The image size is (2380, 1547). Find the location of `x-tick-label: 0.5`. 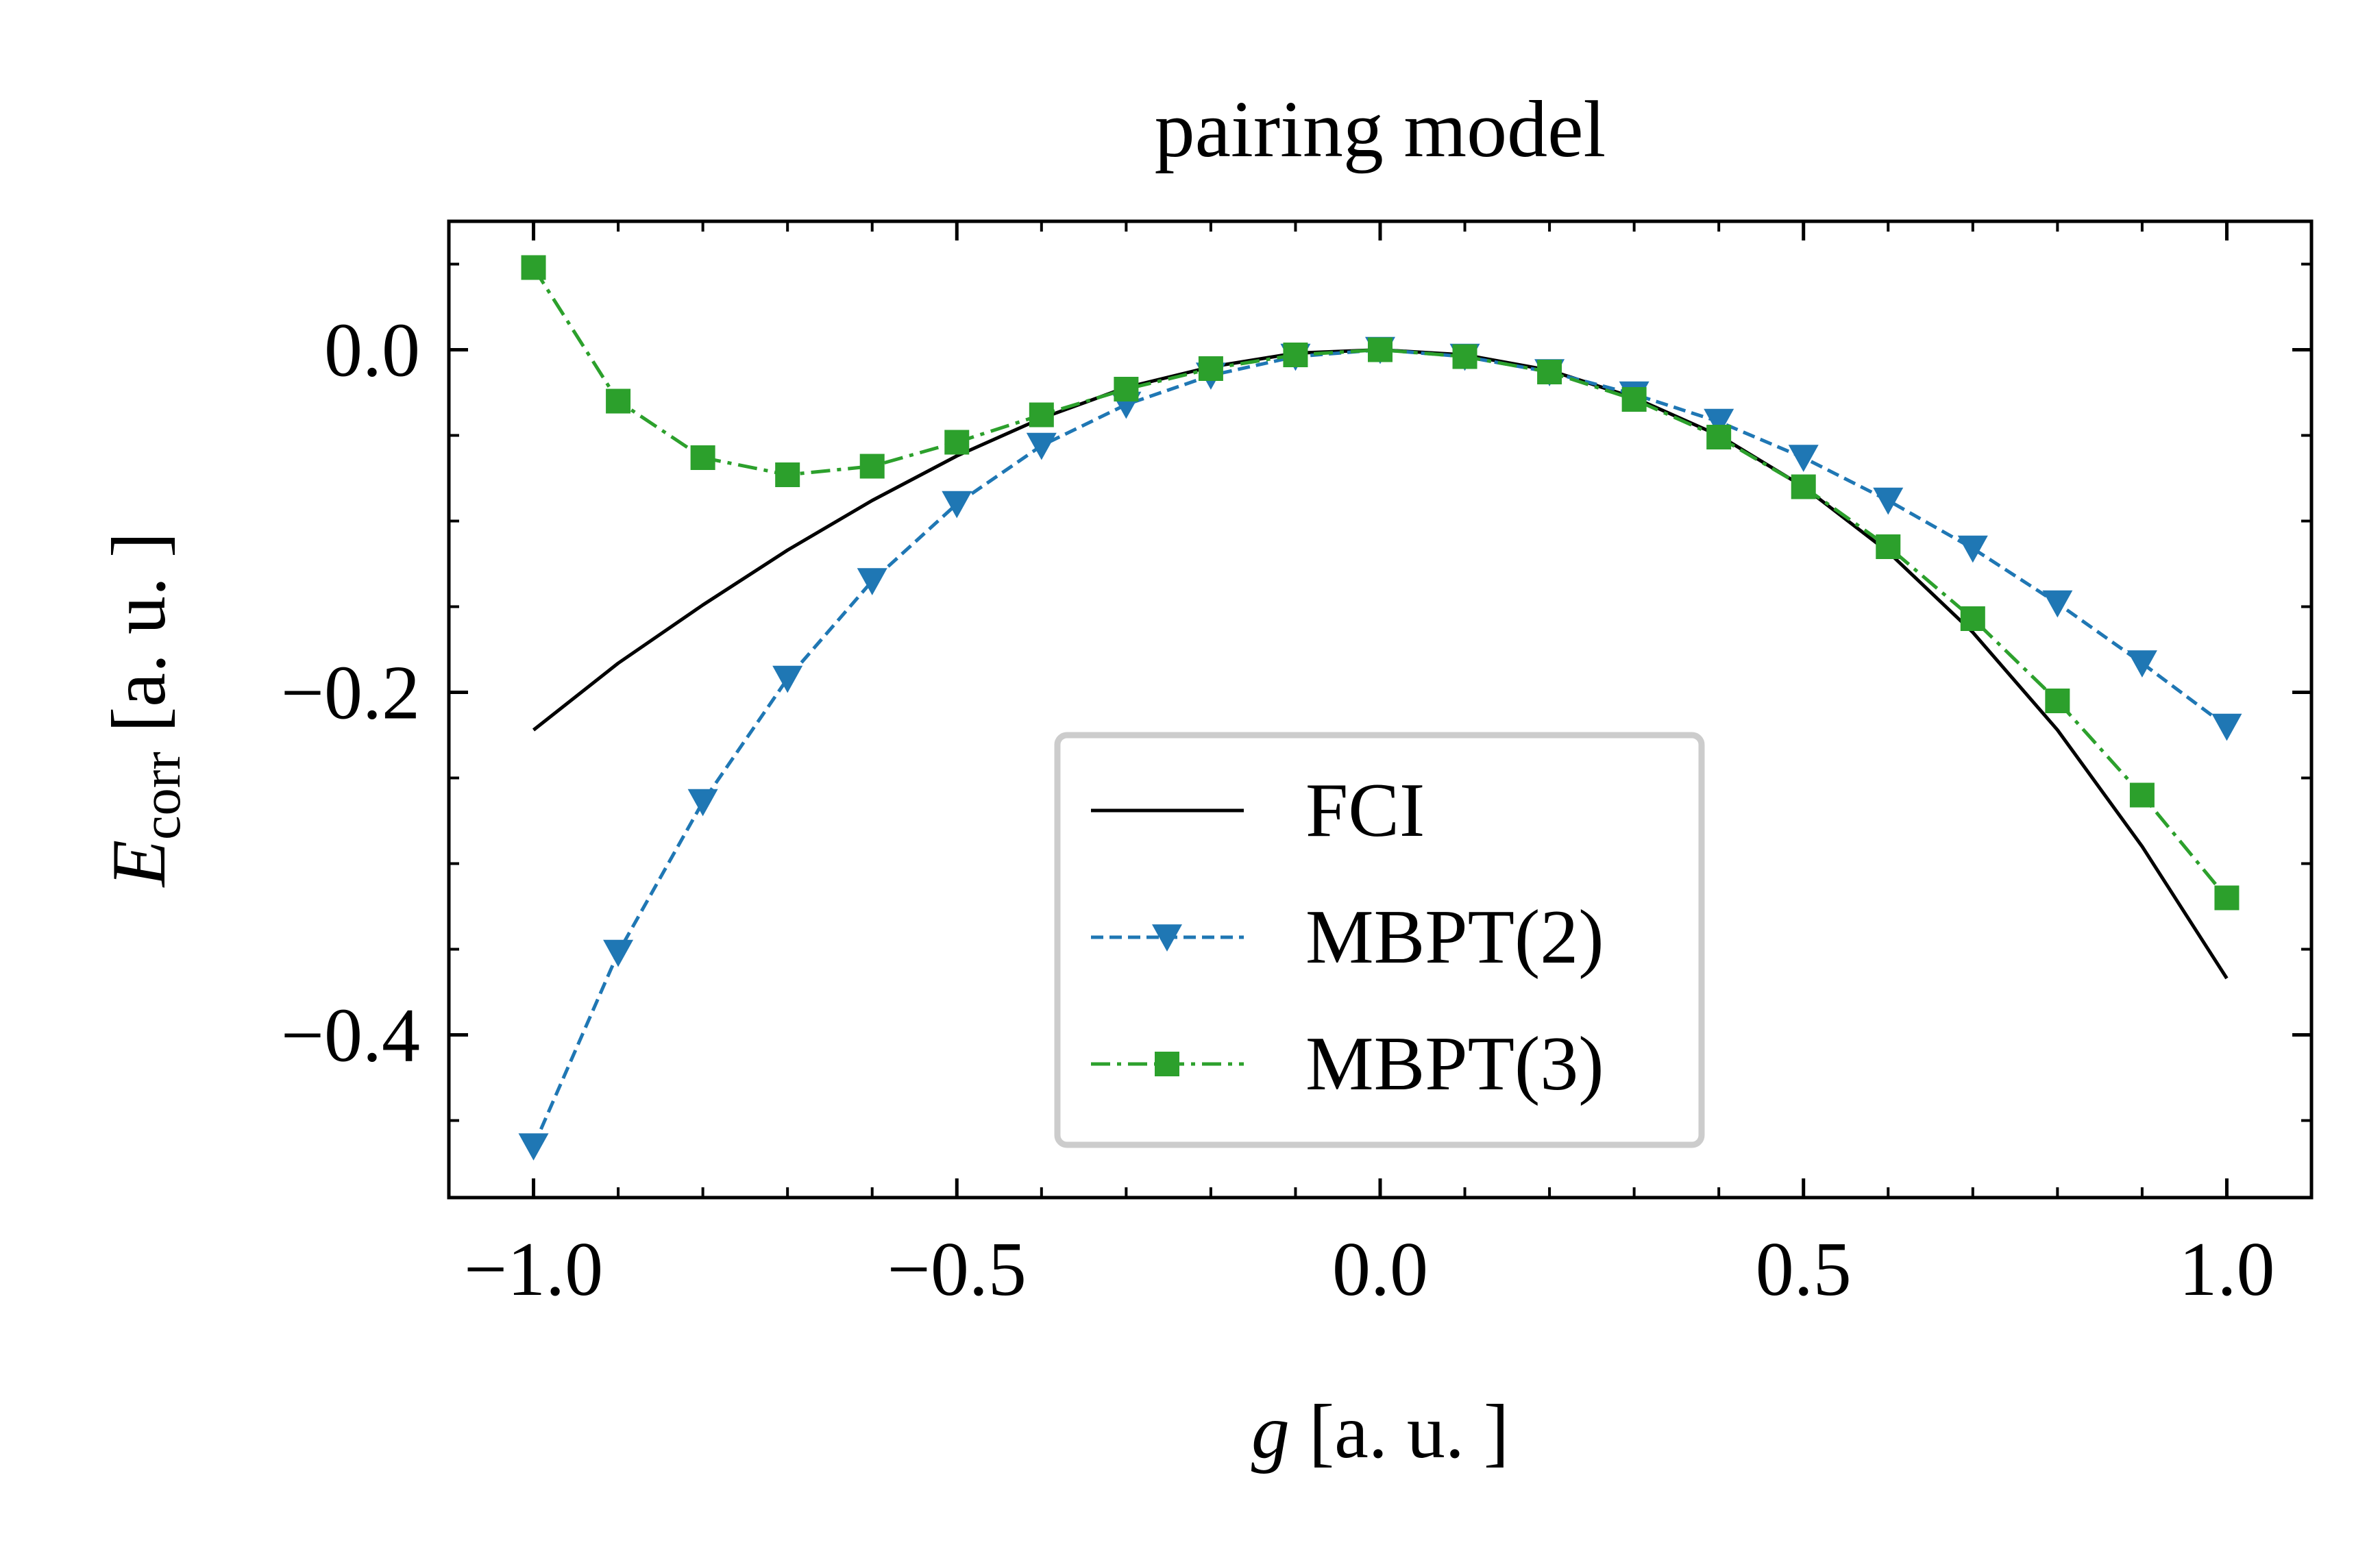

x-tick-label: 0.5 is located at coordinates (1804, 1269).